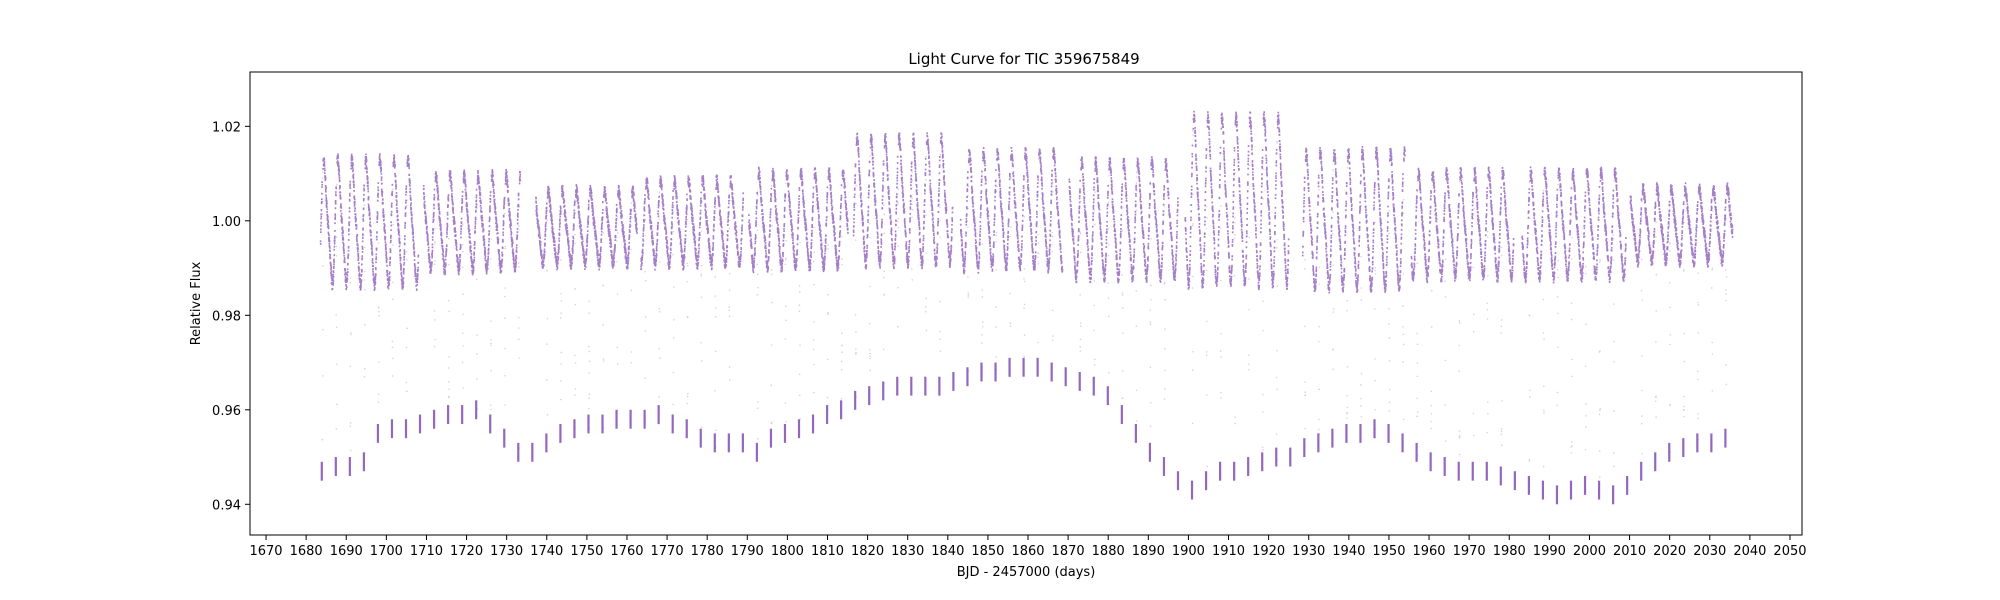 The height and width of the screenshot is (600, 2000). I want to click on x-tick-label: 1790, so click(747, 551).